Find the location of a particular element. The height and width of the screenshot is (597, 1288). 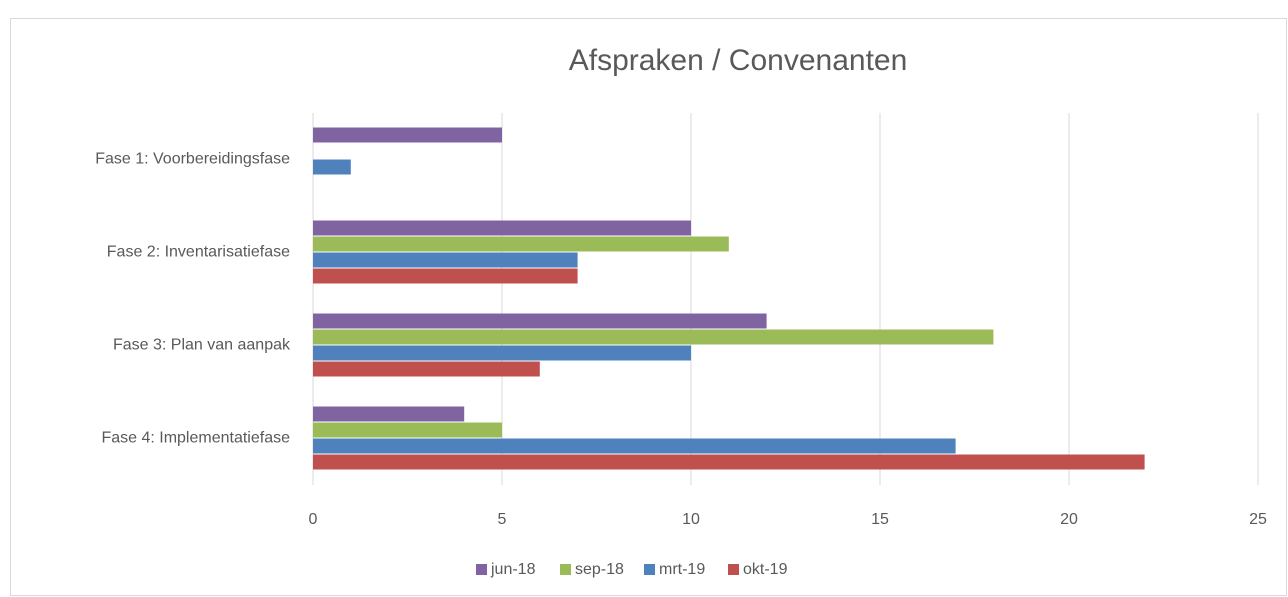

legend-label: jun-18 is located at coordinates (513, 569).